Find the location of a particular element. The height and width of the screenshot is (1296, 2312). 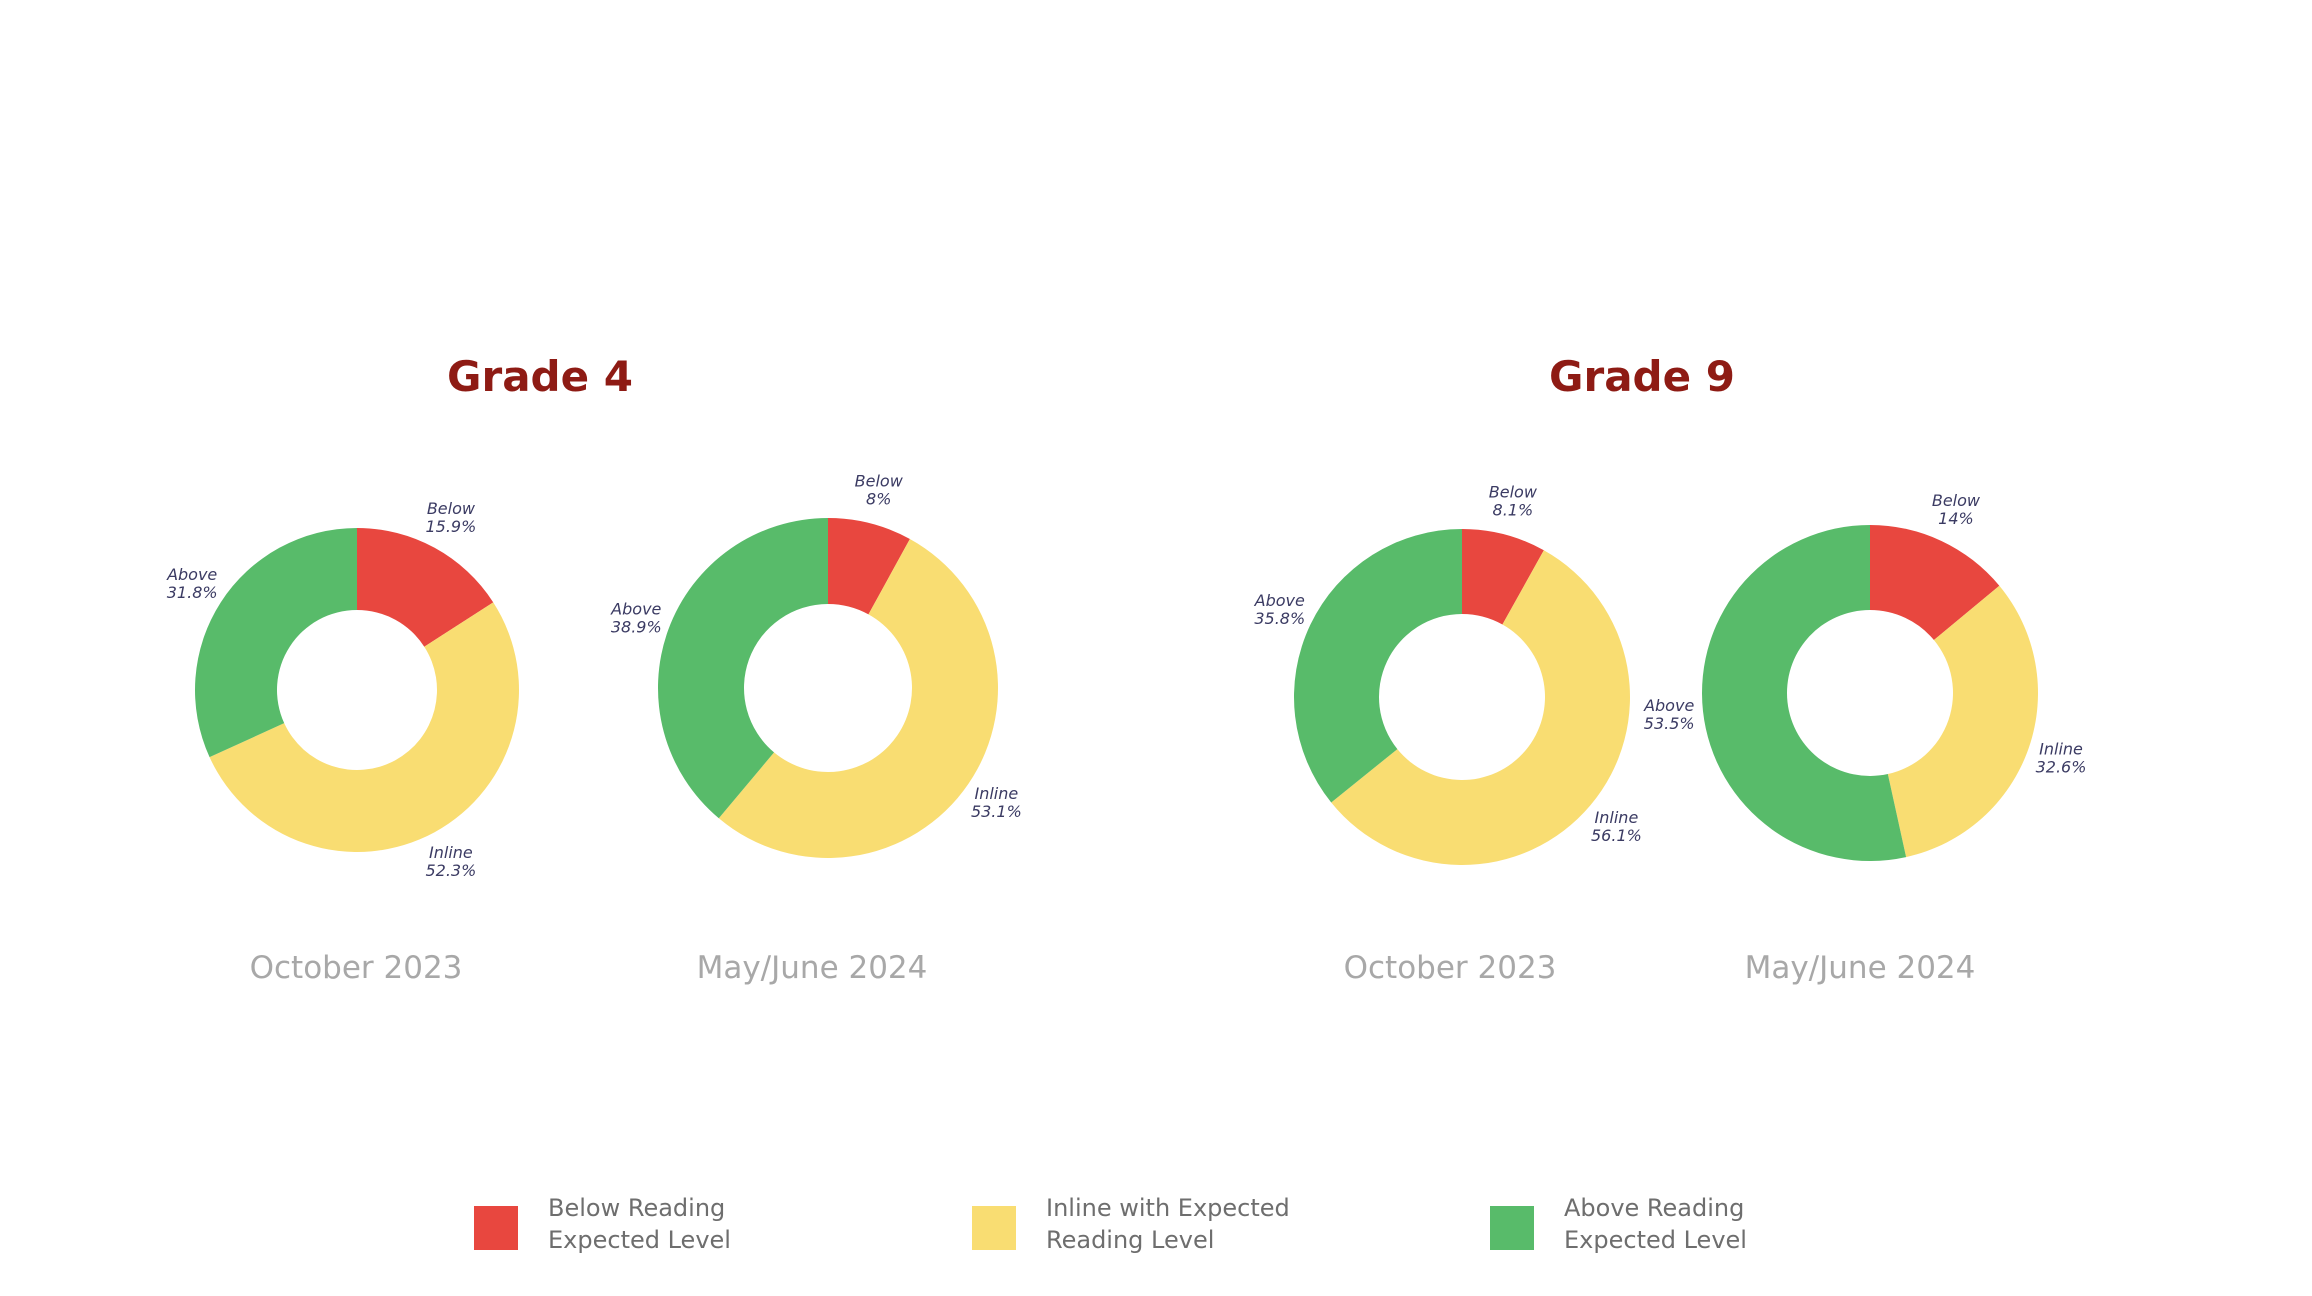

slice-label-above: Above 38.9% is located at coordinates (636, 617).